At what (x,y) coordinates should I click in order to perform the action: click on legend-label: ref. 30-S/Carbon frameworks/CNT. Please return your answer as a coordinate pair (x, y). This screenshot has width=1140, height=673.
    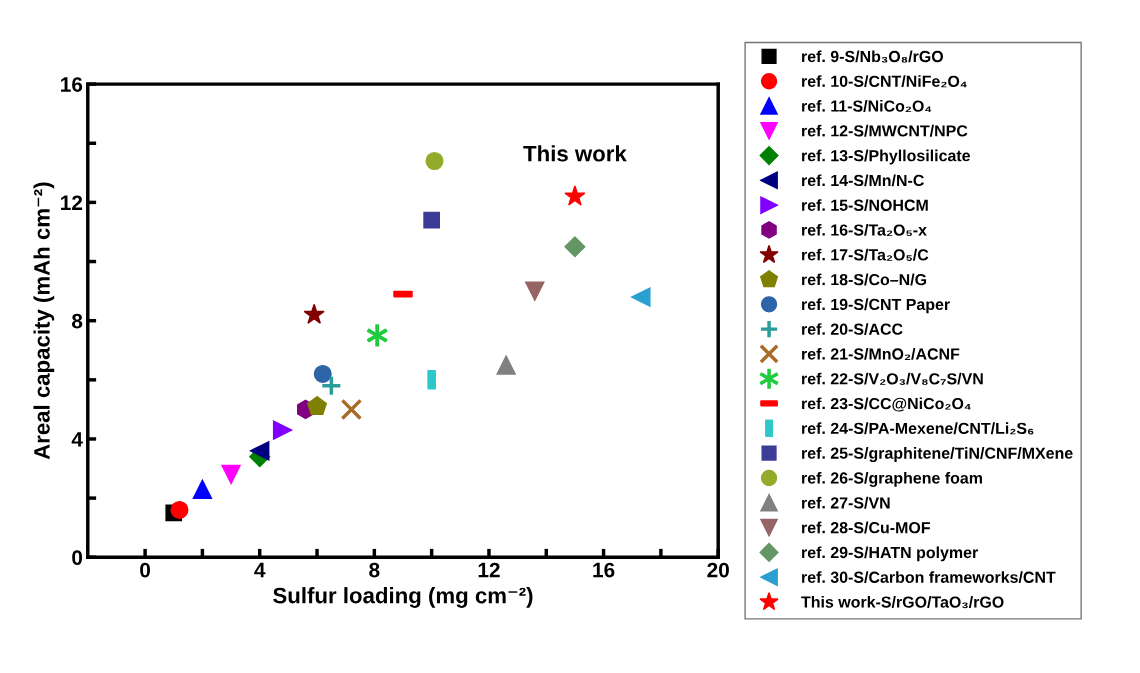
    Looking at the image, I should click on (929, 577).